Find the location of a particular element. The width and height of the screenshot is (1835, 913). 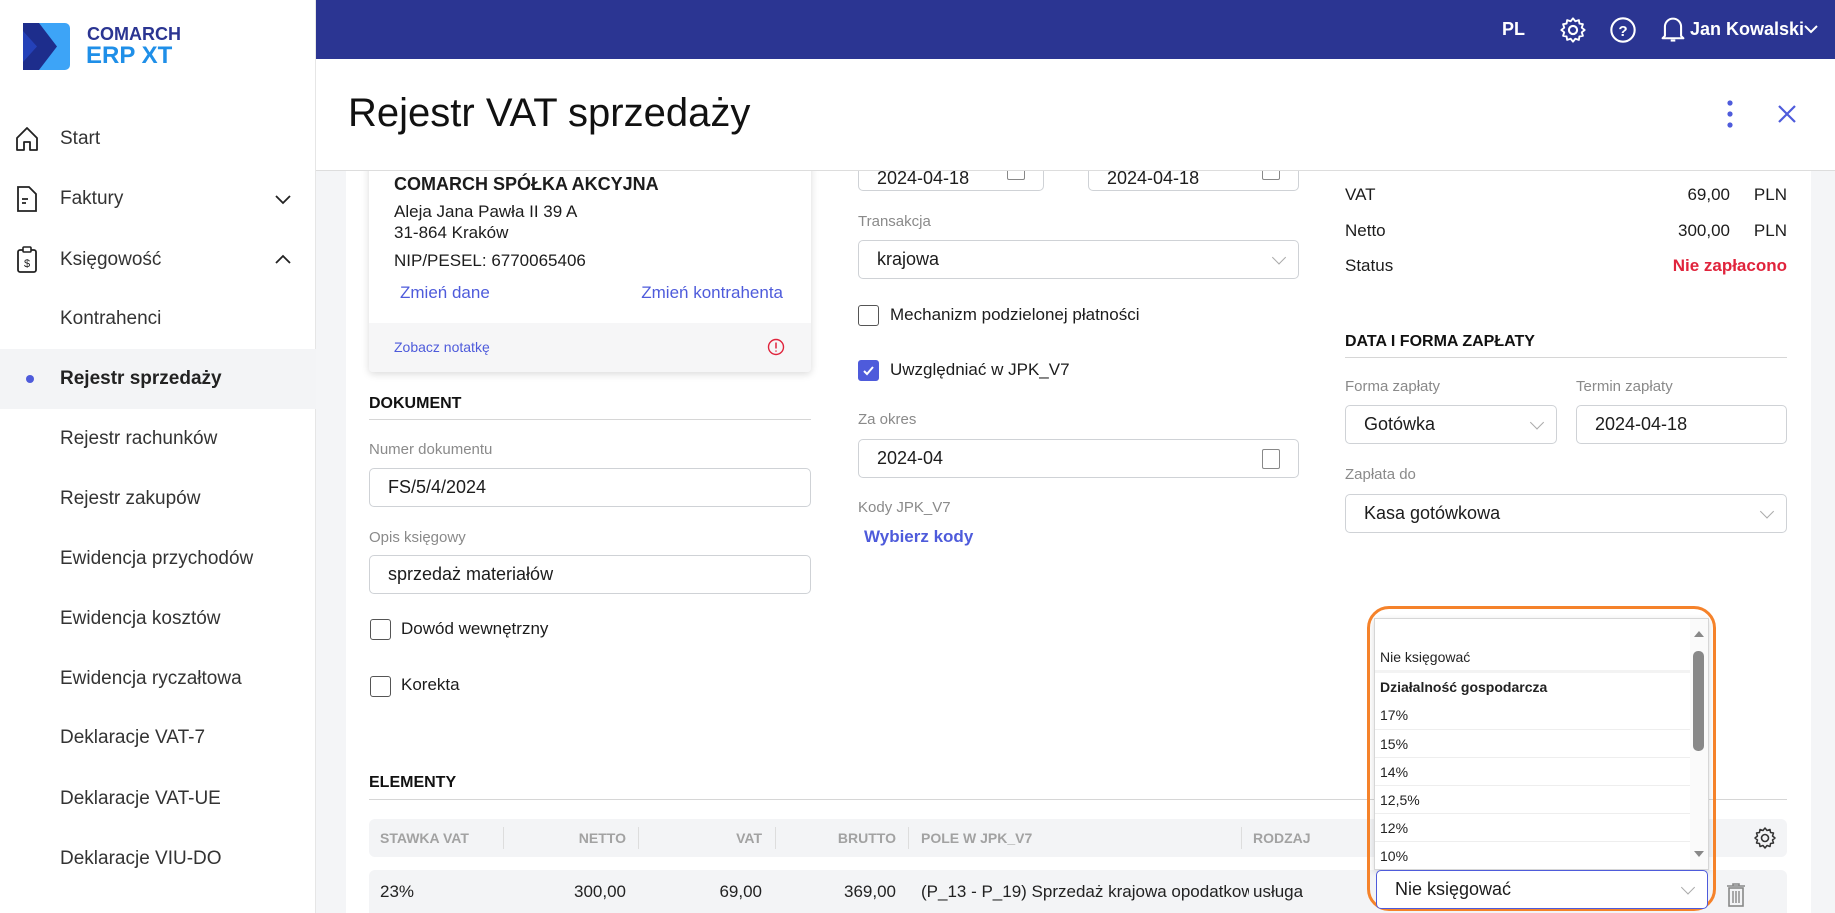

summary-netto-value: 300,00 is located at coordinates (1704, 230).